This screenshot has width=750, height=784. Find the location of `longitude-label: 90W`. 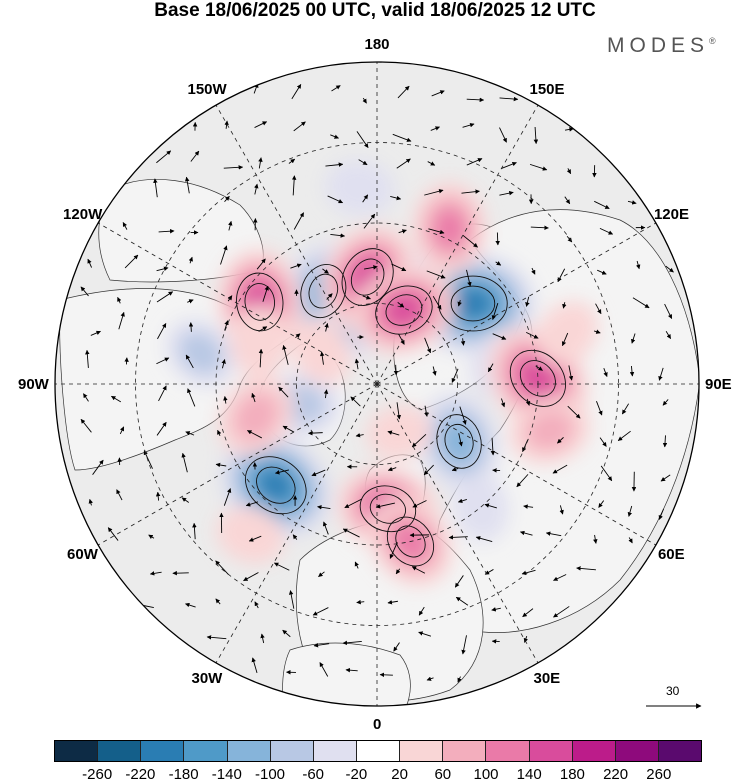

longitude-label: 90W is located at coordinates (33, 384).